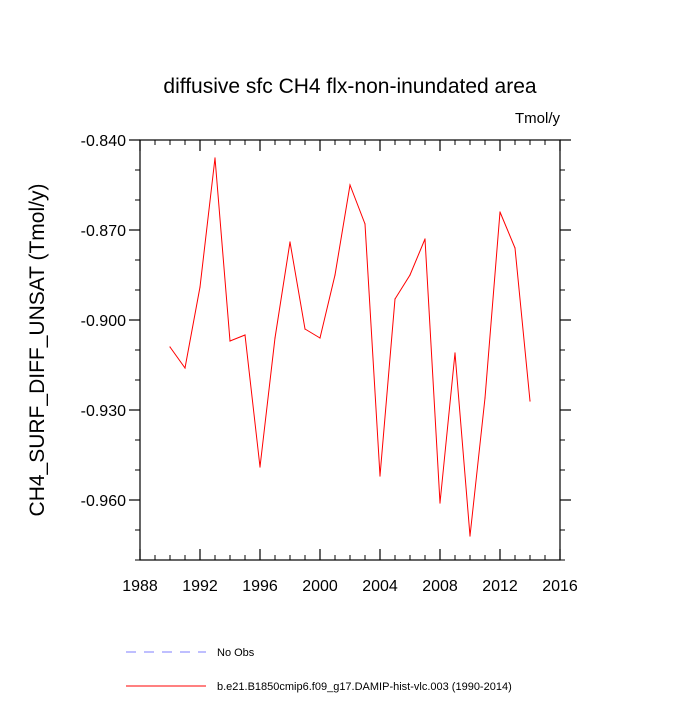  I want to click on x-tick-label: 1992, so click(200, 586).